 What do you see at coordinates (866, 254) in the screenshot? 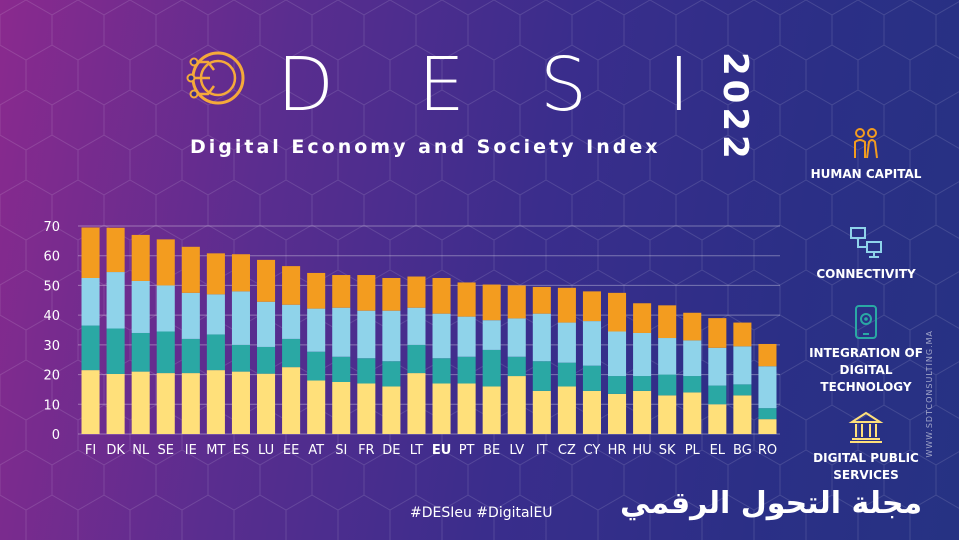
I see `legend-connectivity: CONNECTIVITY` at bounding box center [866, 254].